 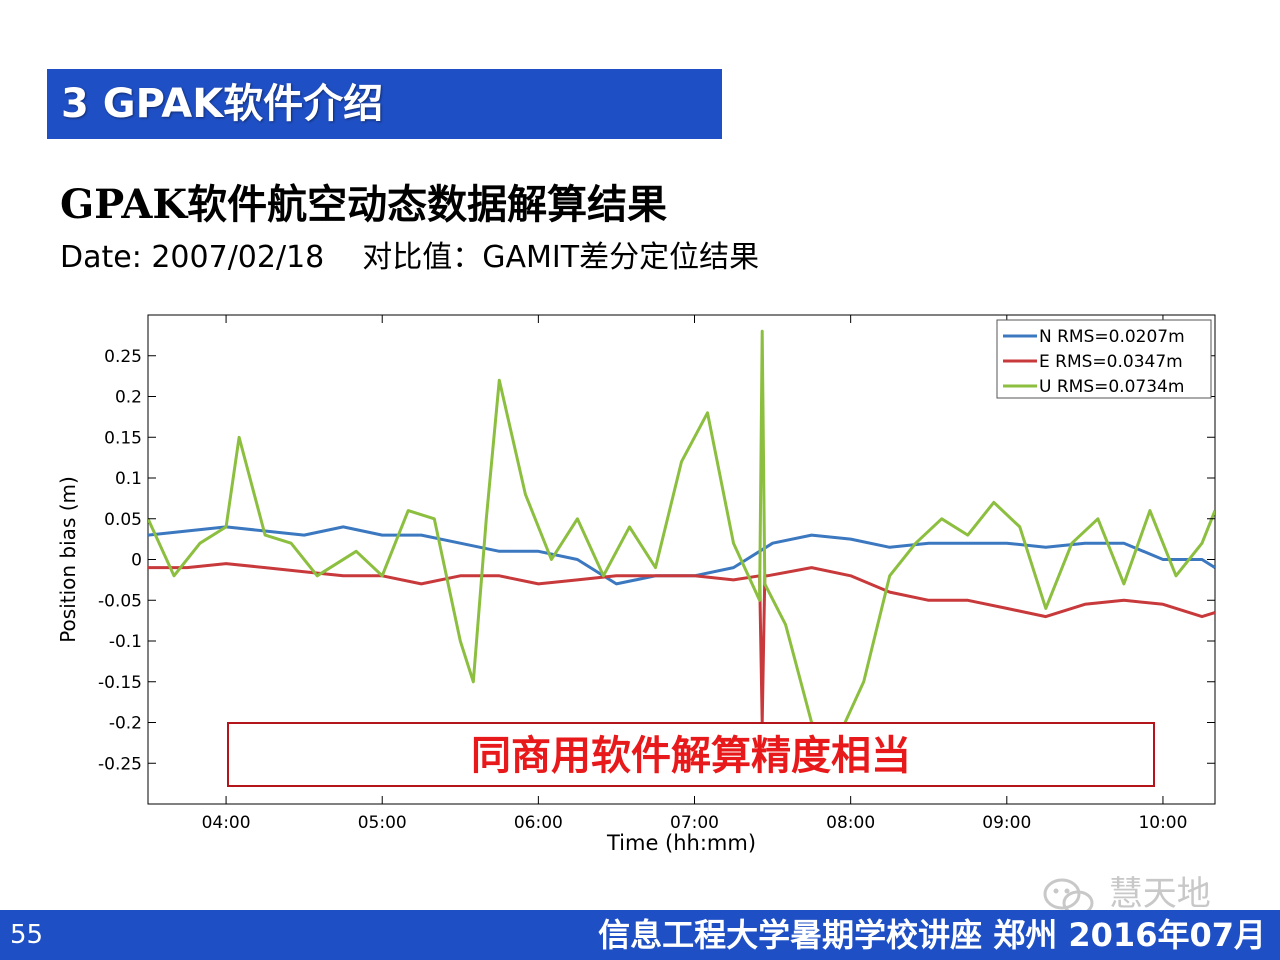 I want to click on x-tick-label: 05:00, so click(x=382, y=823).